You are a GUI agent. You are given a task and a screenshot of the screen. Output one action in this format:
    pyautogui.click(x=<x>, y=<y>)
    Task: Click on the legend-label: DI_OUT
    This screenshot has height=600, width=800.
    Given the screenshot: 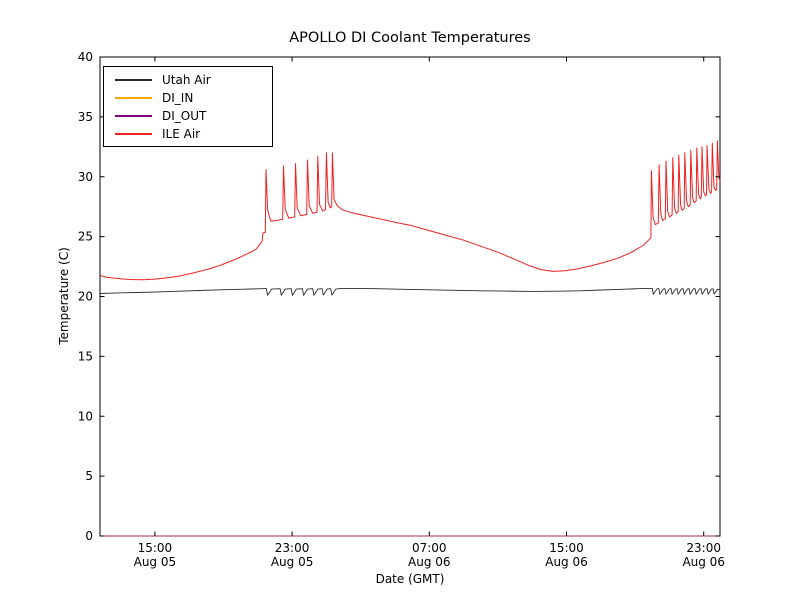 What is the action you would take?
    pyautogui.click(x=184, y=116)
    